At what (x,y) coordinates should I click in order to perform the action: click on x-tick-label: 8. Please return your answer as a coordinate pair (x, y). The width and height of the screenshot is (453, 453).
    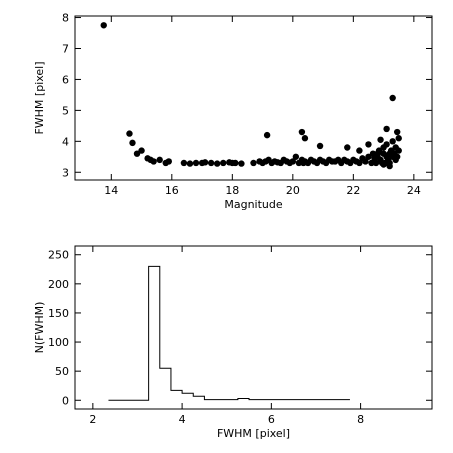
    Looking at the image, I should click on (360, 419).